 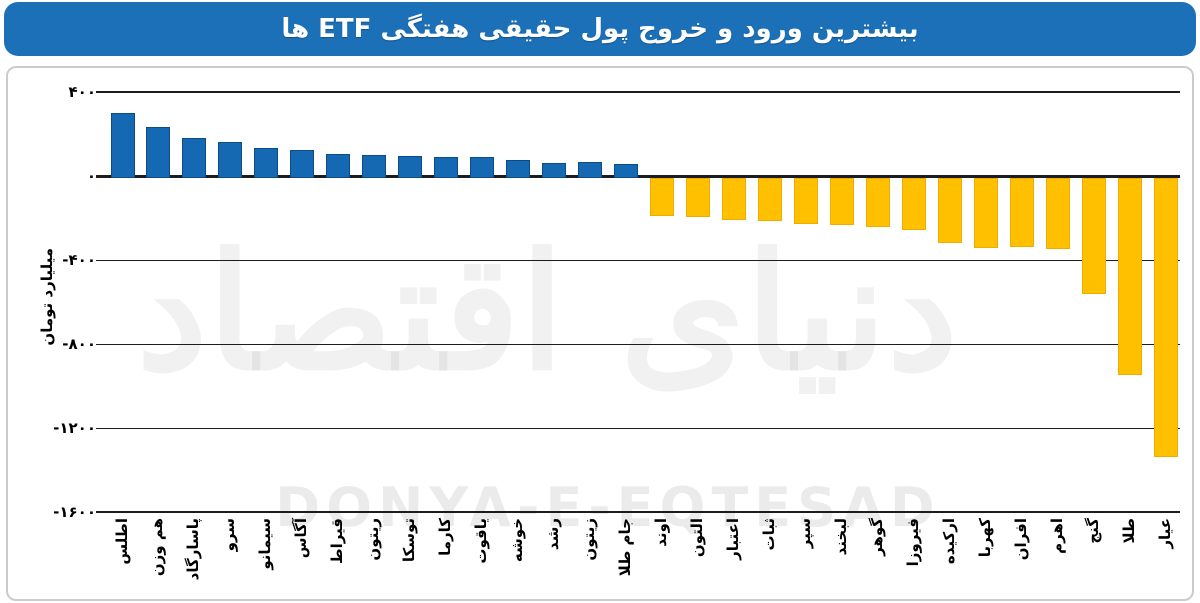 What do you see at coordinates (158, 152) in the screenshot?
I see `inflow-bar-هم وزن` at bounding box center [158, 152].